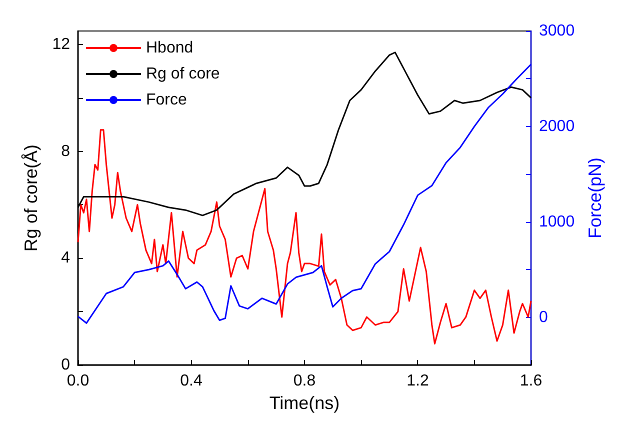  I want to click on y2-tick-label: 3000, so click(557, 31).